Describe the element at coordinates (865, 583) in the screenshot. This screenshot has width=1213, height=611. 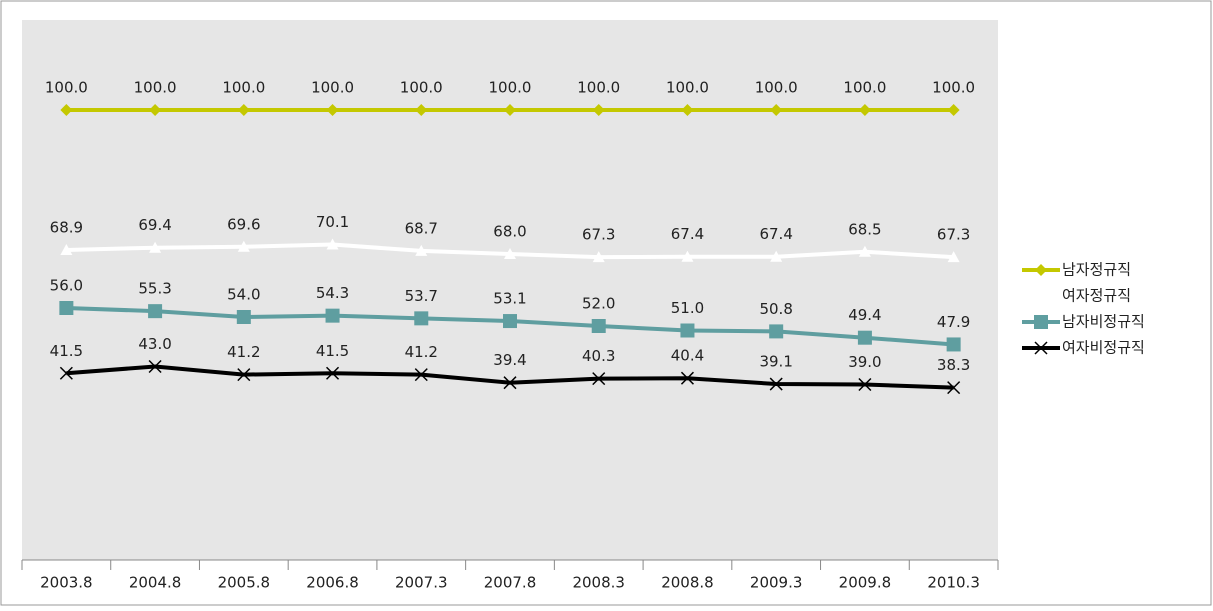
I see `x-tick-label: 2009.8` at that location.